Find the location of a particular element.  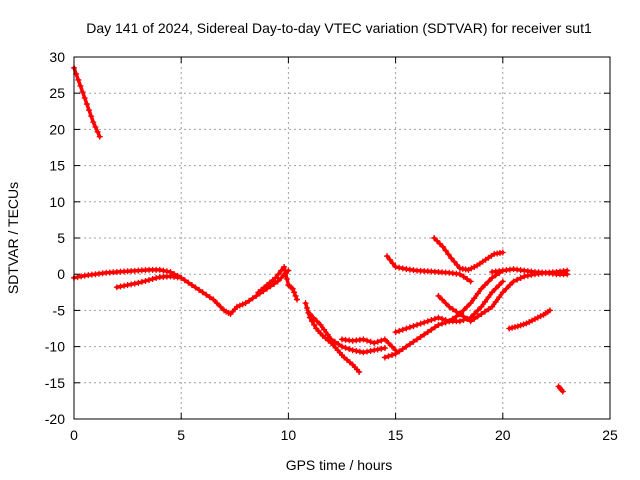

y-tick-label: 10 is located at coordinates (57, 202).